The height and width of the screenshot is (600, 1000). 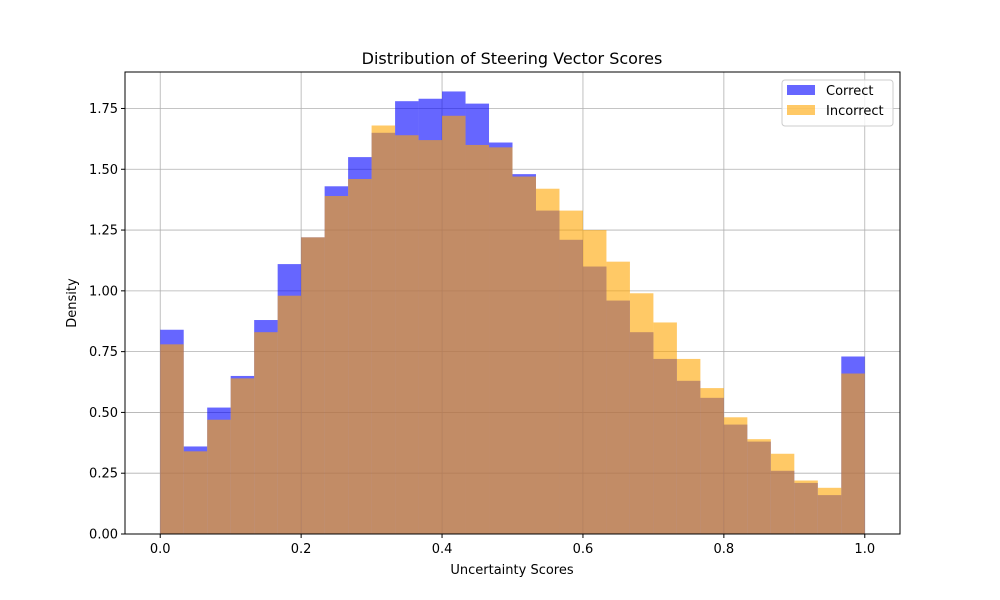 What do you see at coordinates (103, 413) in the screenshot?
I see `y-tick-label: 0.50` at bounding box center [103, 413].